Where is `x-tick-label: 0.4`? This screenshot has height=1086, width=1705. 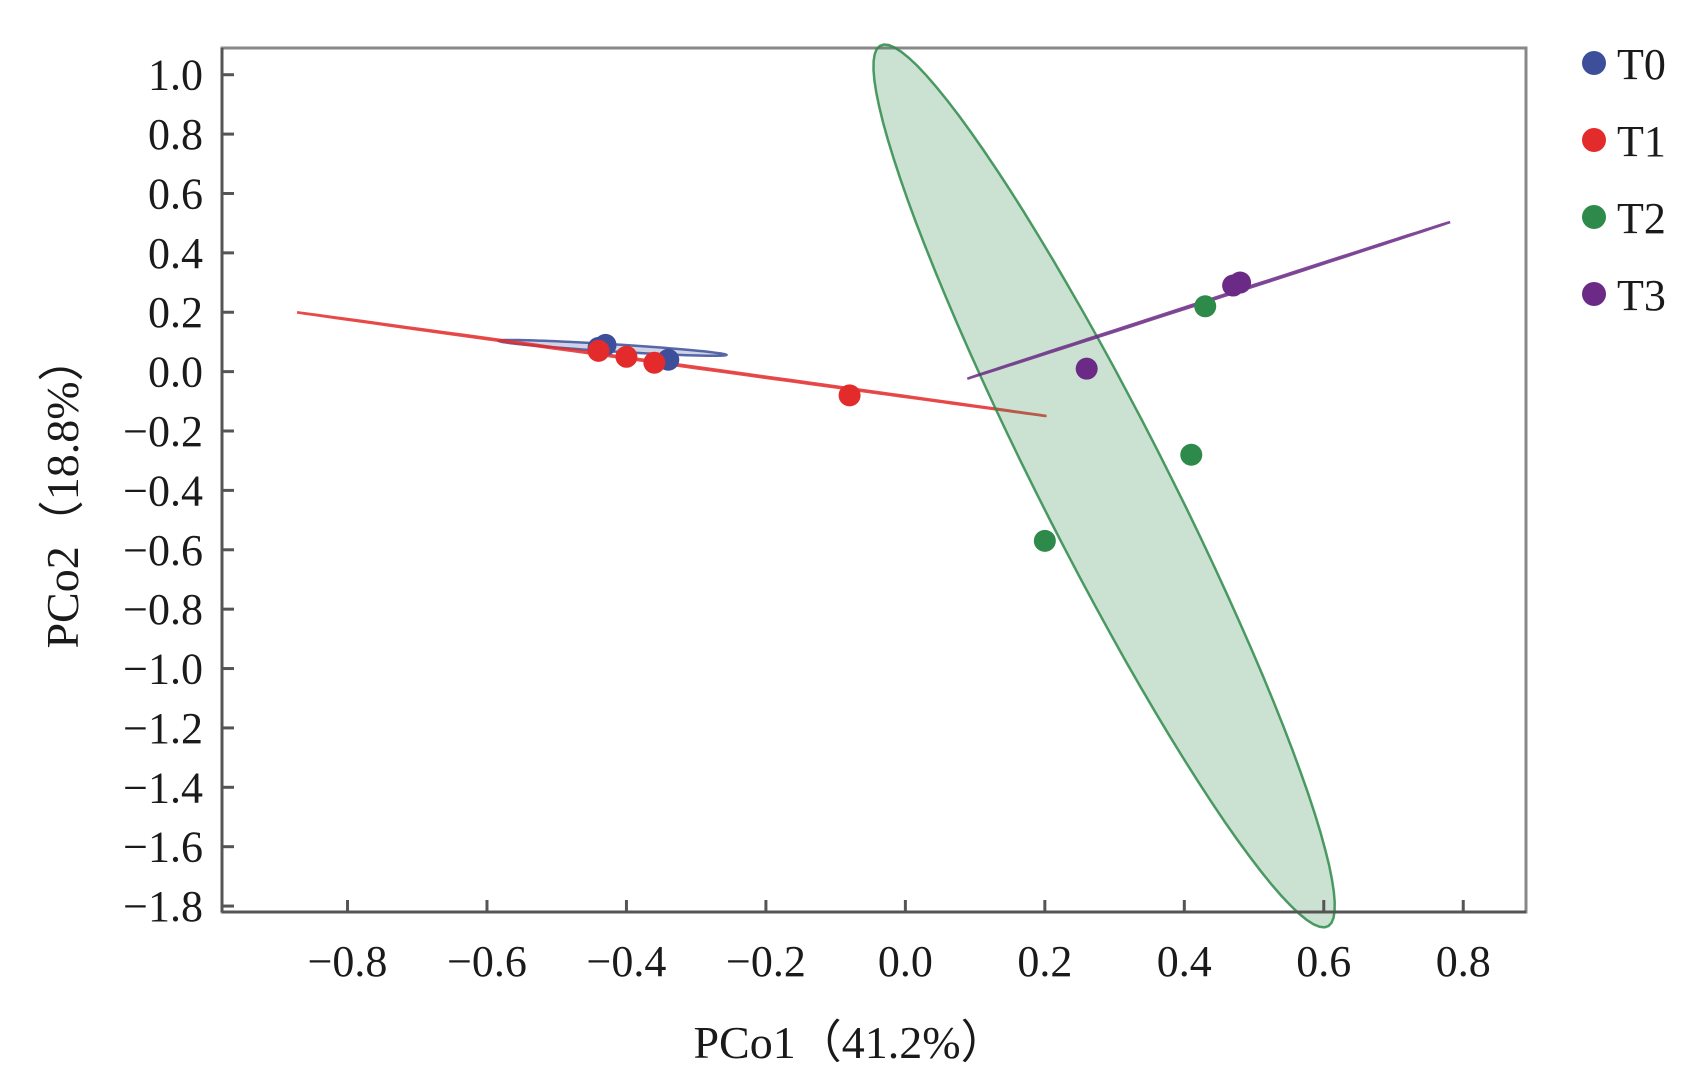 x-tick-label: 0.4 is located at coordinates (1184, 961).